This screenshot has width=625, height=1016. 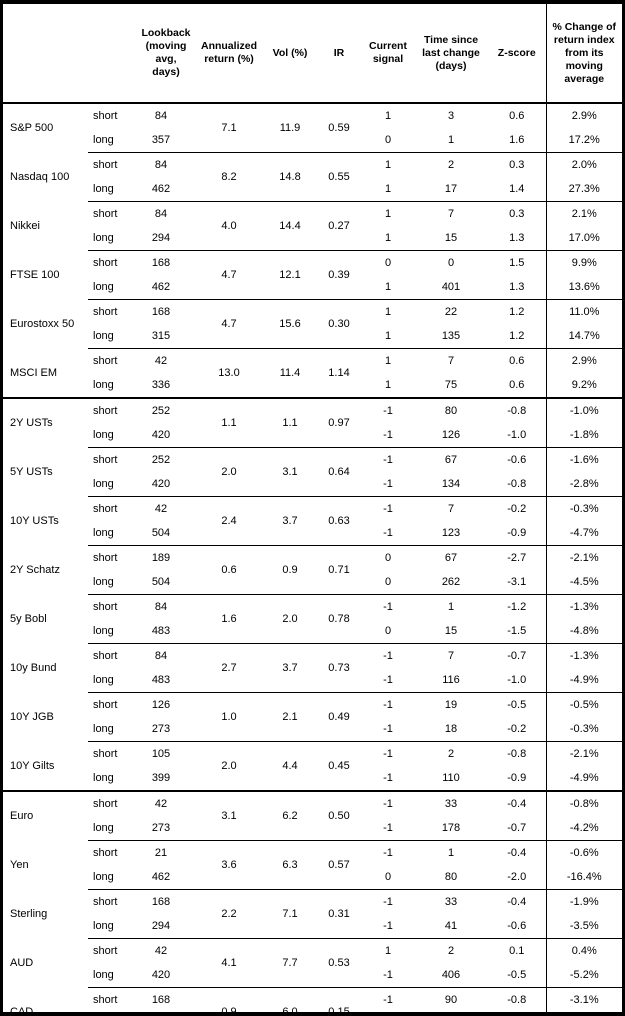 I want to click on pct-change-value: -7.1%, so click(x=584, y=1014).